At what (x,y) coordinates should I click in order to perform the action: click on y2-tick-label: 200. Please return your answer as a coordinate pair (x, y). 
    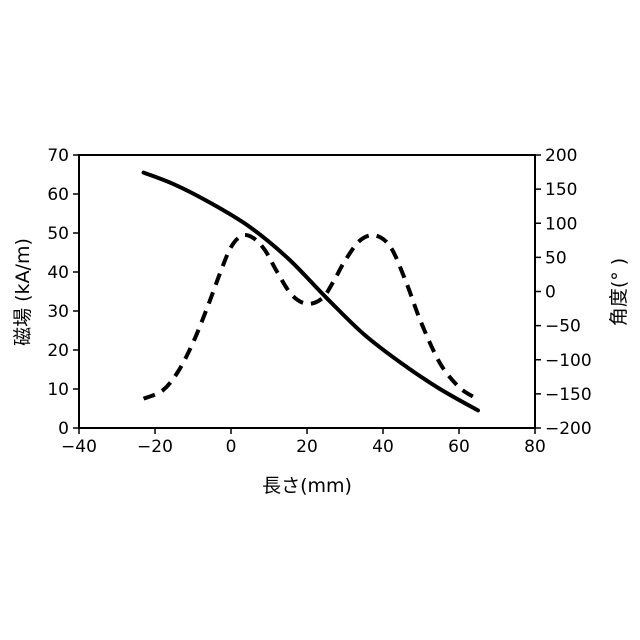
    Looking at the image, I should click on (561, 156).